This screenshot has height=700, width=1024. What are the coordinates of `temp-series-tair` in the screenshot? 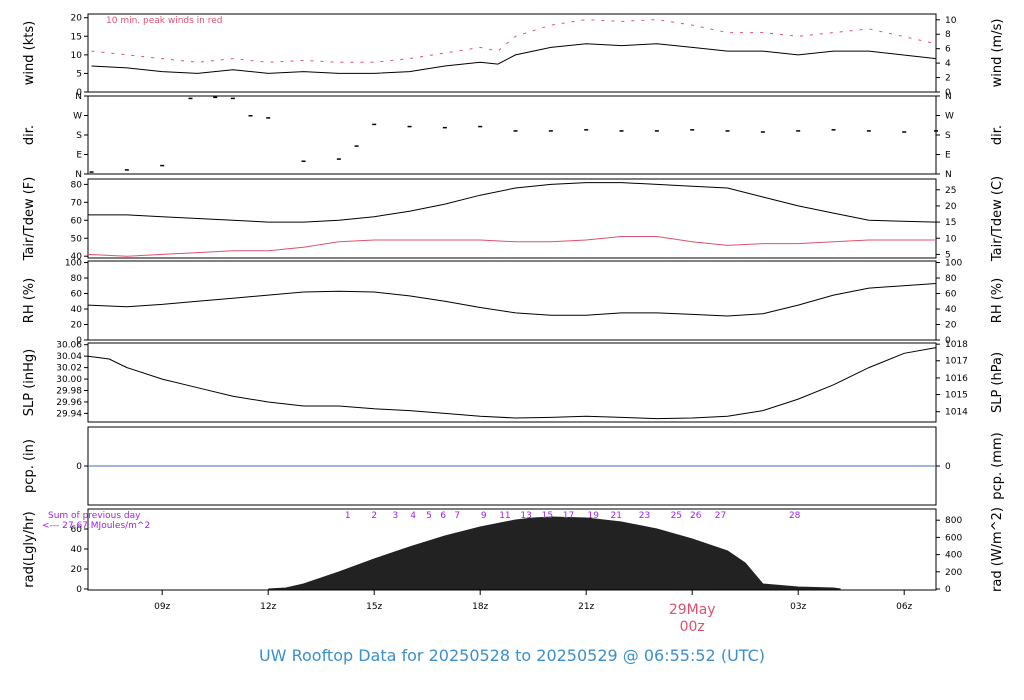 It's located at (512, 202).